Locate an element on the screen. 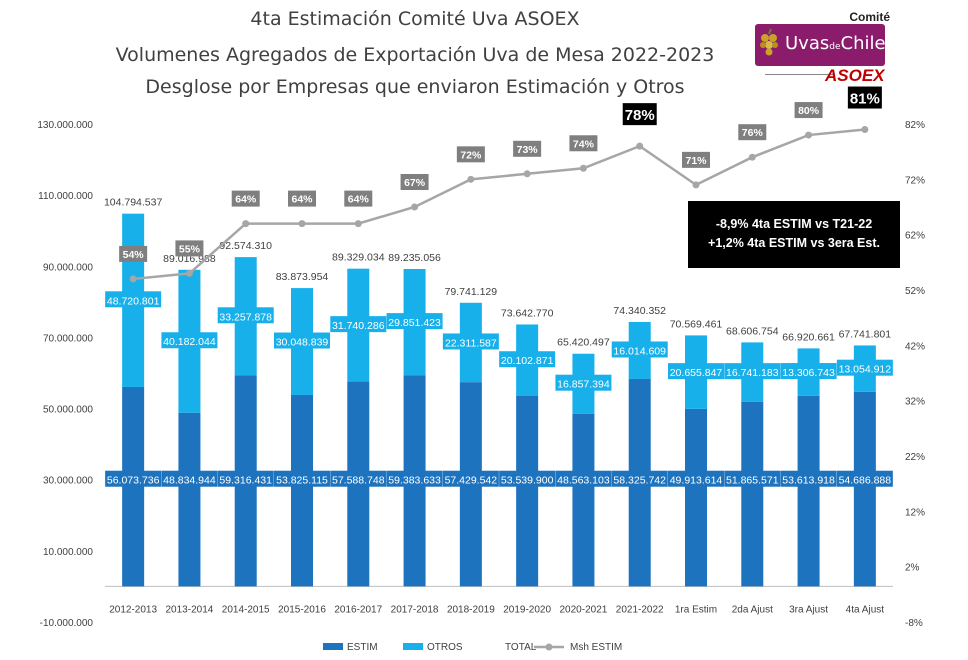 The image size is (968, 660). otros-data-label: 16.741.183 is located at coordinates (752, 373).